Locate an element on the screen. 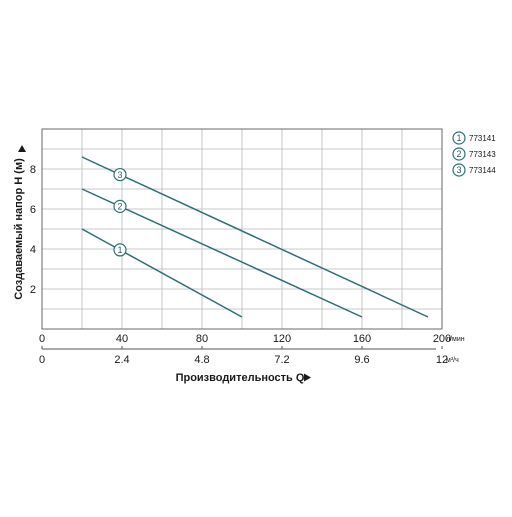 Image resolution: width=512 pixels, height=517 pixels. series-markers: 1 2 3 is located at coordinates (120, 212).